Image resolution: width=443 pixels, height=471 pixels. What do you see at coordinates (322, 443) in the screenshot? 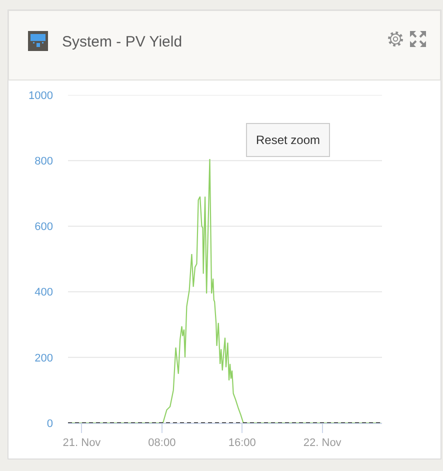
I see `x-tick-label: 22. Nov` at bounding box center [322, 443].